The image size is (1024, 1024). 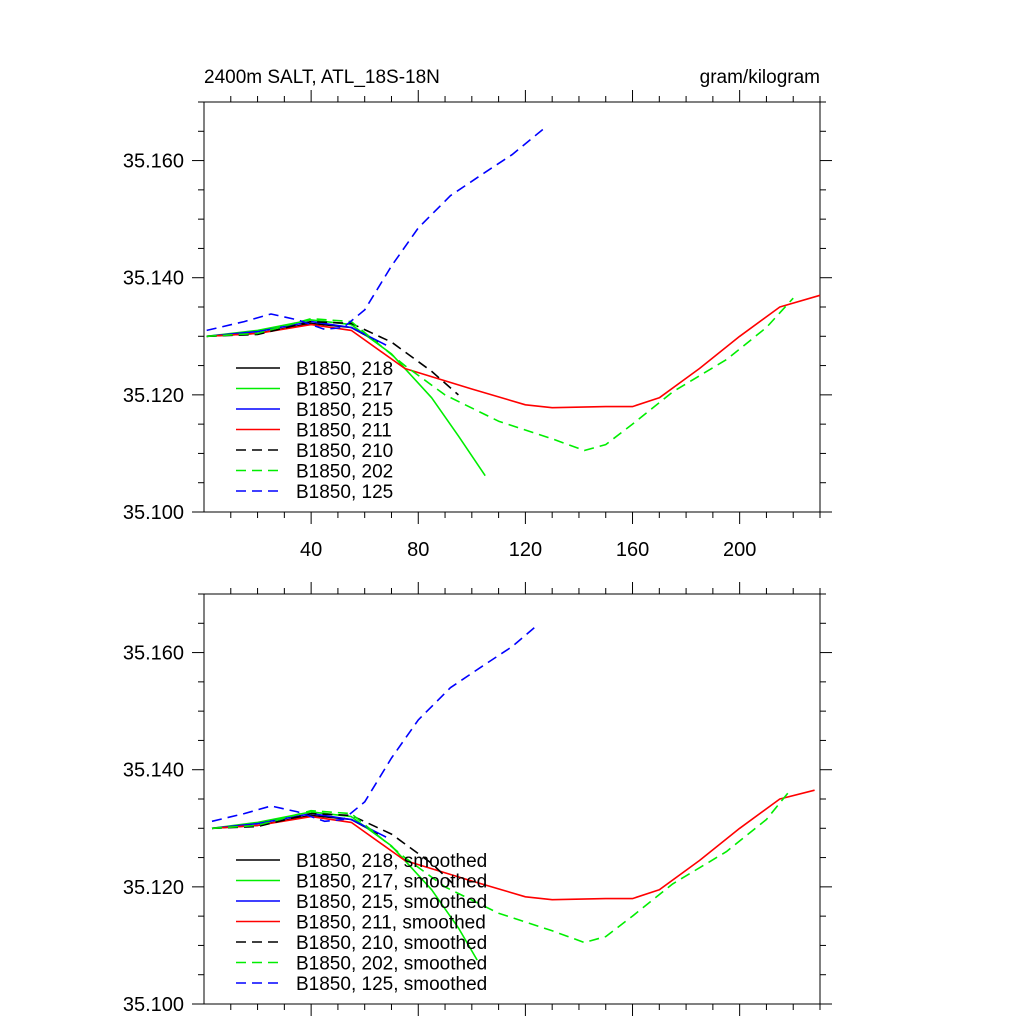 I want to click on legend-label: B1850, 210, so click(x=344, y=451).